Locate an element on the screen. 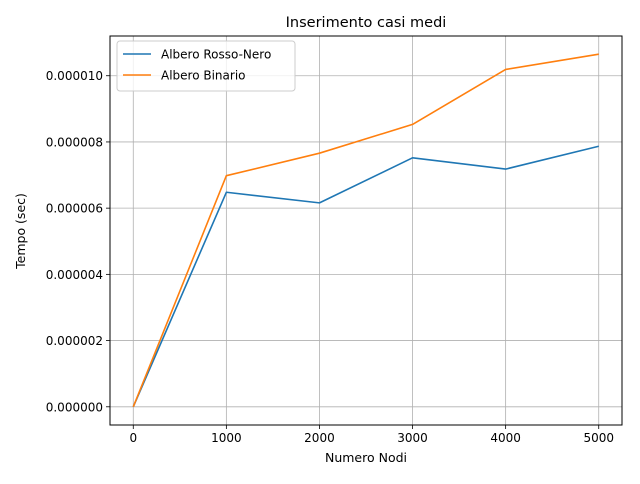 The image size is (640, 484). x-tick-label: 1000 is located at coordinates (226, 438).